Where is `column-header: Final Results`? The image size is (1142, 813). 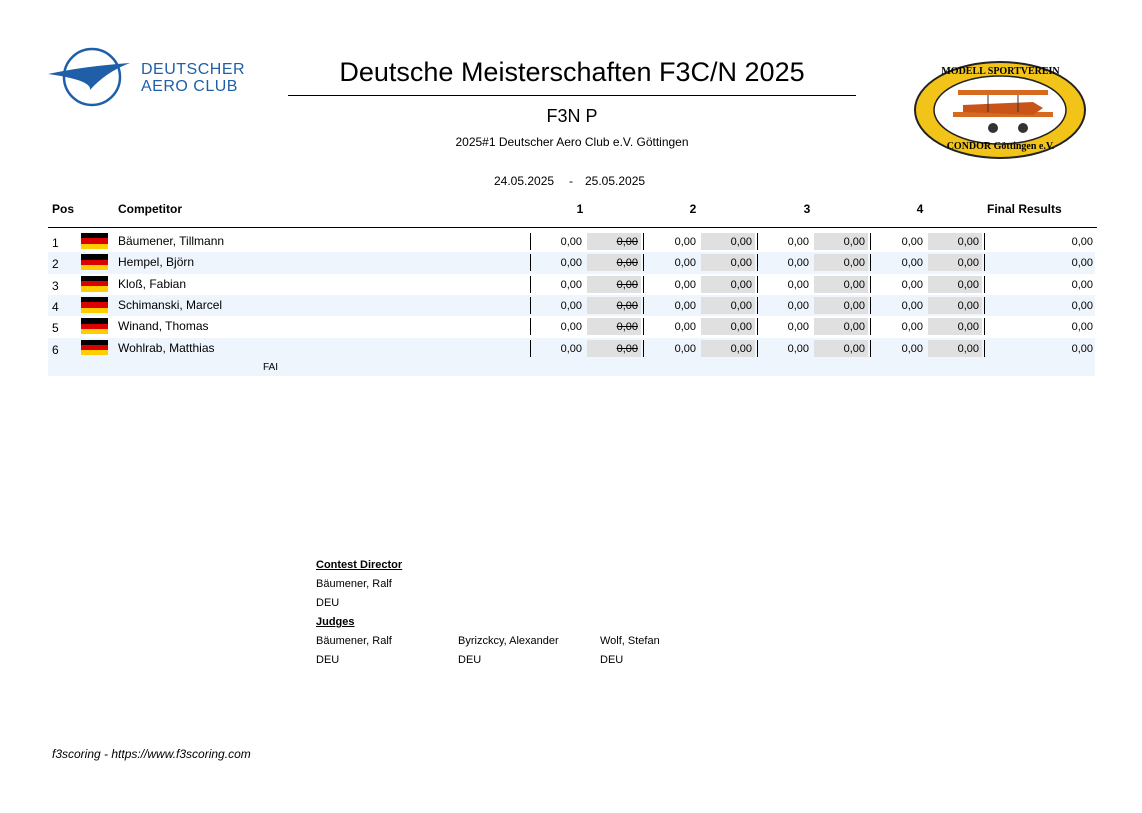
column-header: Final Results is located at coordinates (1024, 209).